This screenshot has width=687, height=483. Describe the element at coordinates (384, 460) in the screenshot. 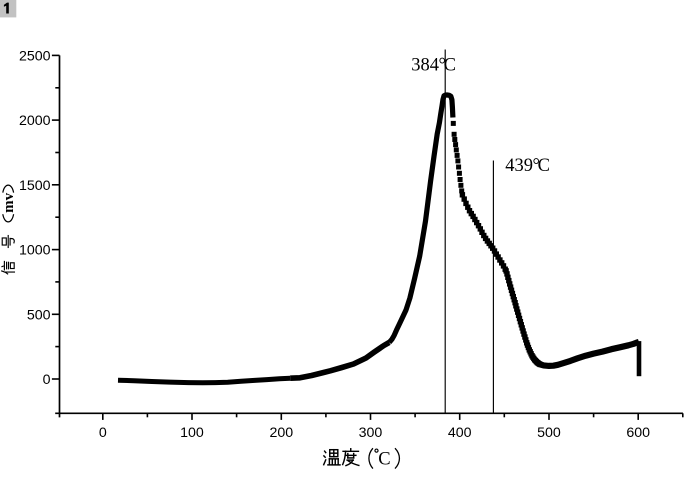

I see `svg-text: C` at that location.